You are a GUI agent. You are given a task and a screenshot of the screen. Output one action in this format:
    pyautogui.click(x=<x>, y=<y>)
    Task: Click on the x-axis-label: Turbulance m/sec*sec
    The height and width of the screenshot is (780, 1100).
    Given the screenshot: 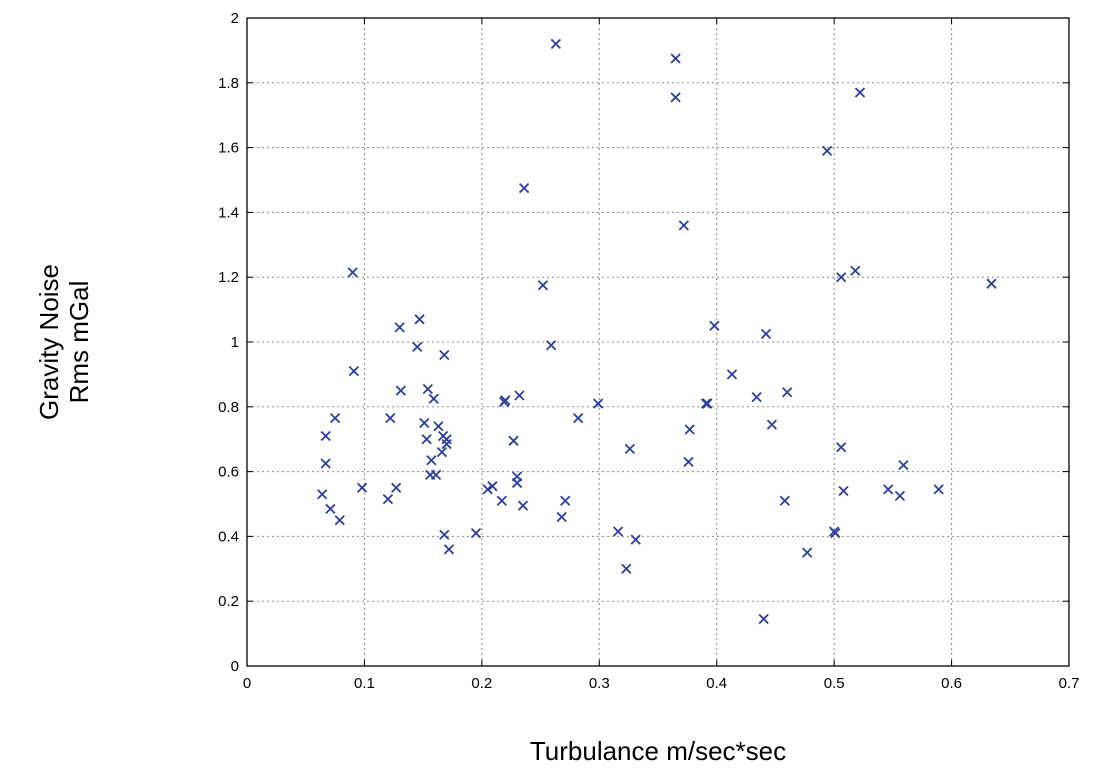 What is the action you would take?
    pyautogui.click(x=658, y=751)
    